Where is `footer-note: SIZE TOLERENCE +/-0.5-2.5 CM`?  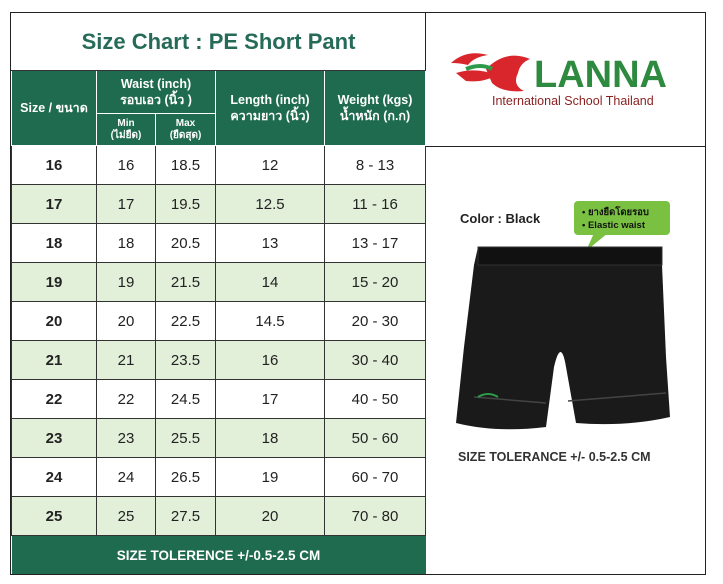
footer-note: SIZE TOLERENCE +/-0.5-2.5 CM is located at coordinates (218, 554).